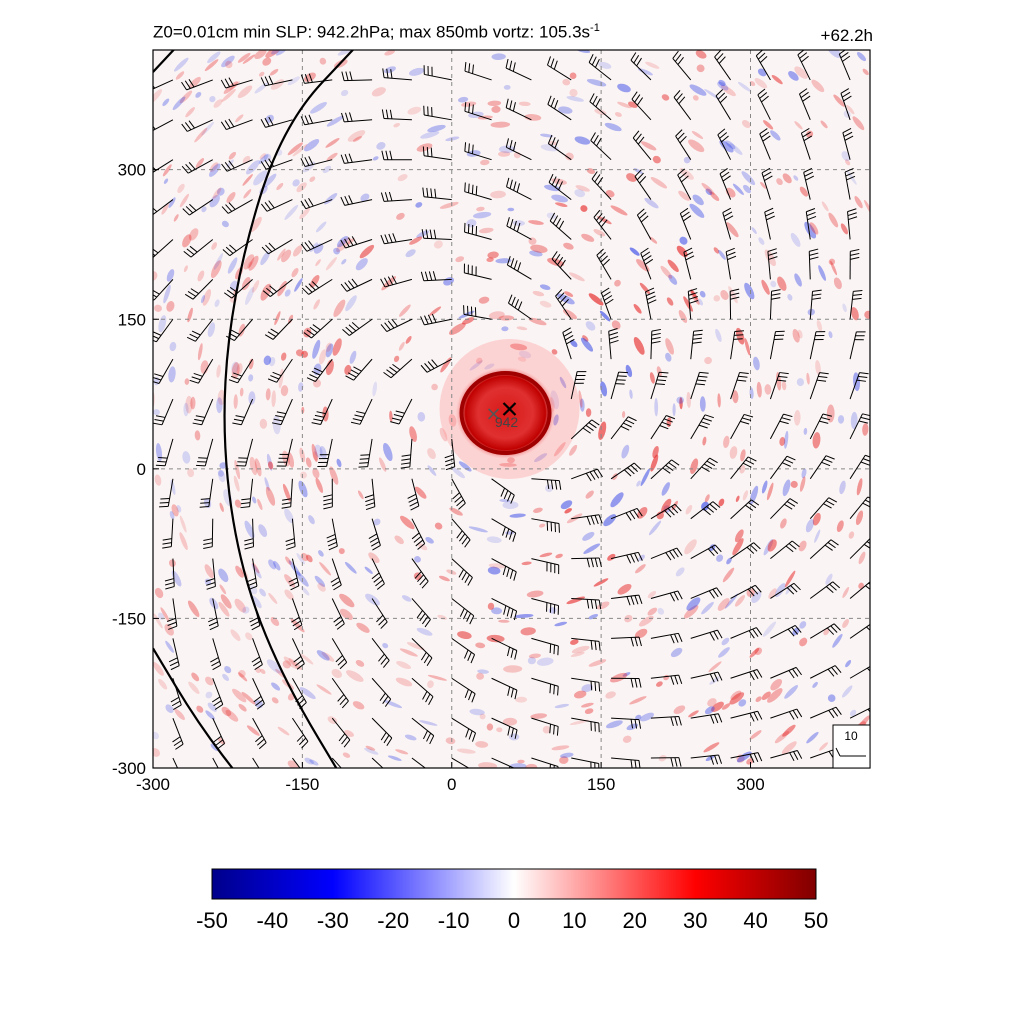  What do you see at coordinates (333, 920) in the screenshot?
I see `colorbar-tick-label: -30` at bounding box center [333, 920].